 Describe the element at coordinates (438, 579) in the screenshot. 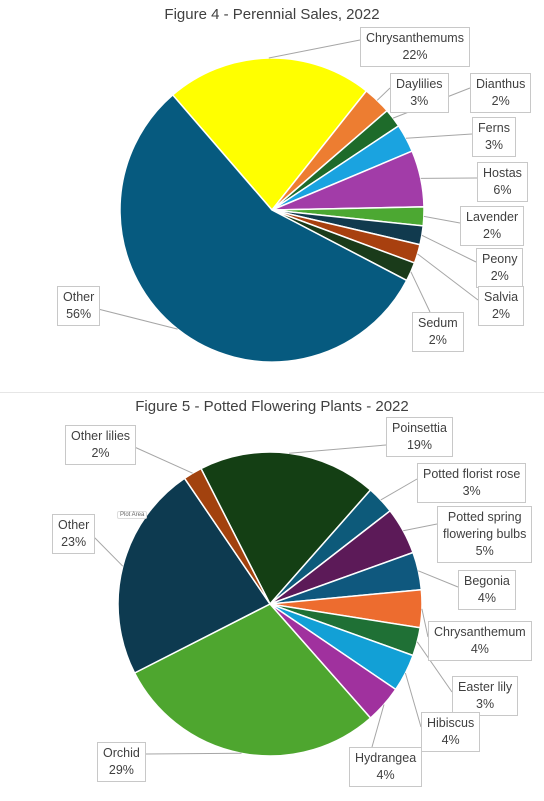

I see `leader-line-begonia` at that location.